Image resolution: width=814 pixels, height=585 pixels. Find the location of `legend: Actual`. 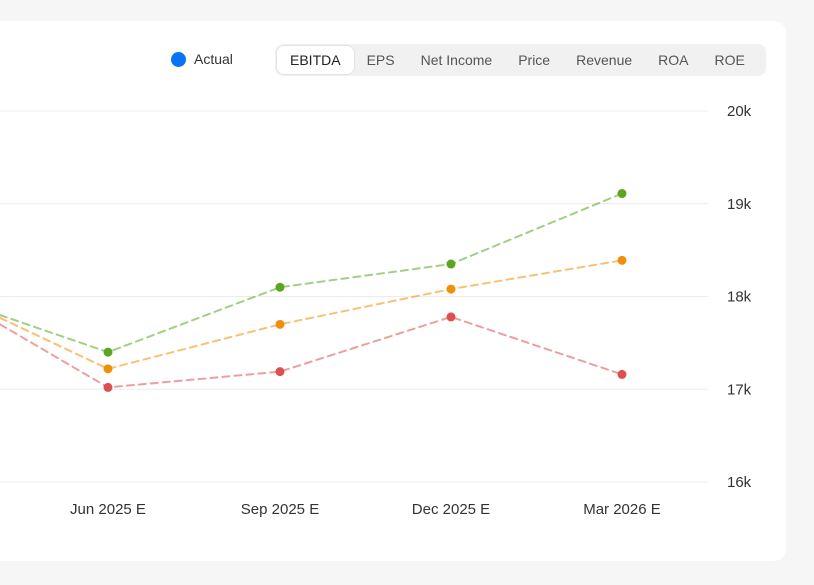

legend: Actual is located at coordinates (202, 59).